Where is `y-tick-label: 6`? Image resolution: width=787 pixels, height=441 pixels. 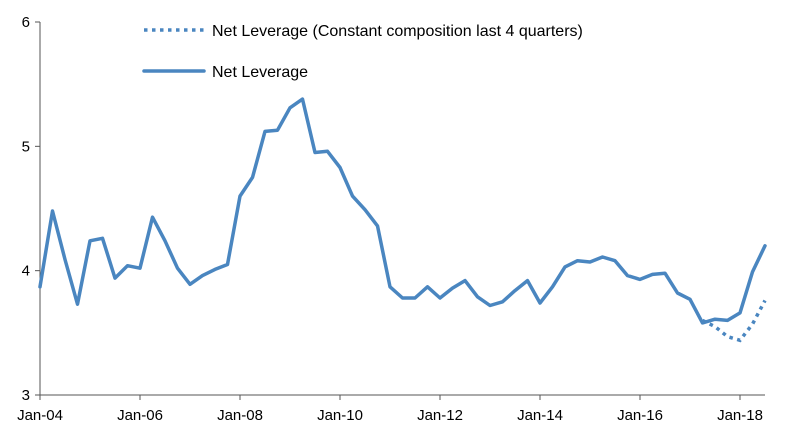 y-tick-label: 6 is located at coordinates (26, 22).